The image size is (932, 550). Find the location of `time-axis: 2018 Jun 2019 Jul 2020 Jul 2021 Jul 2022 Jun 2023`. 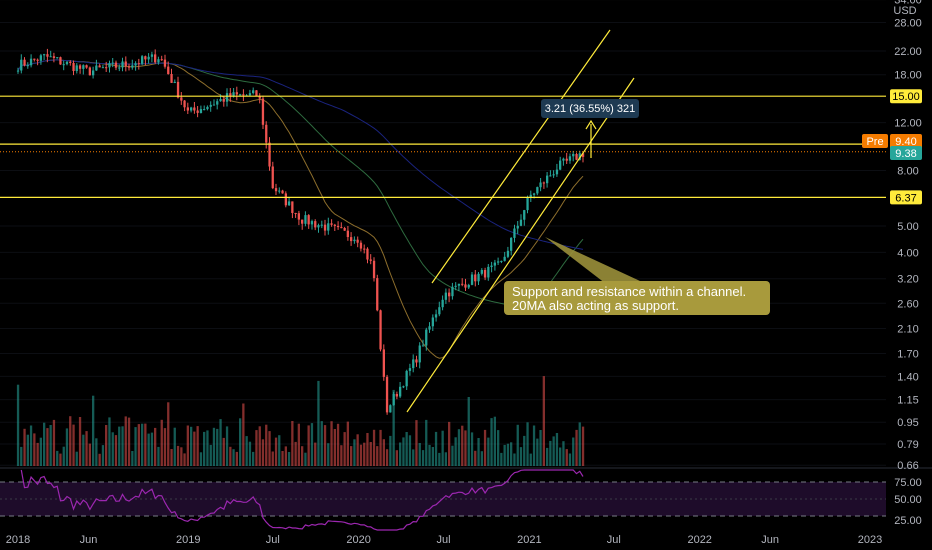

time-axis: 2018 Jun 2019 Jul 2020 Jul 2021 Jul 2022 Jun 2023 is located at coordinates (444, 540).